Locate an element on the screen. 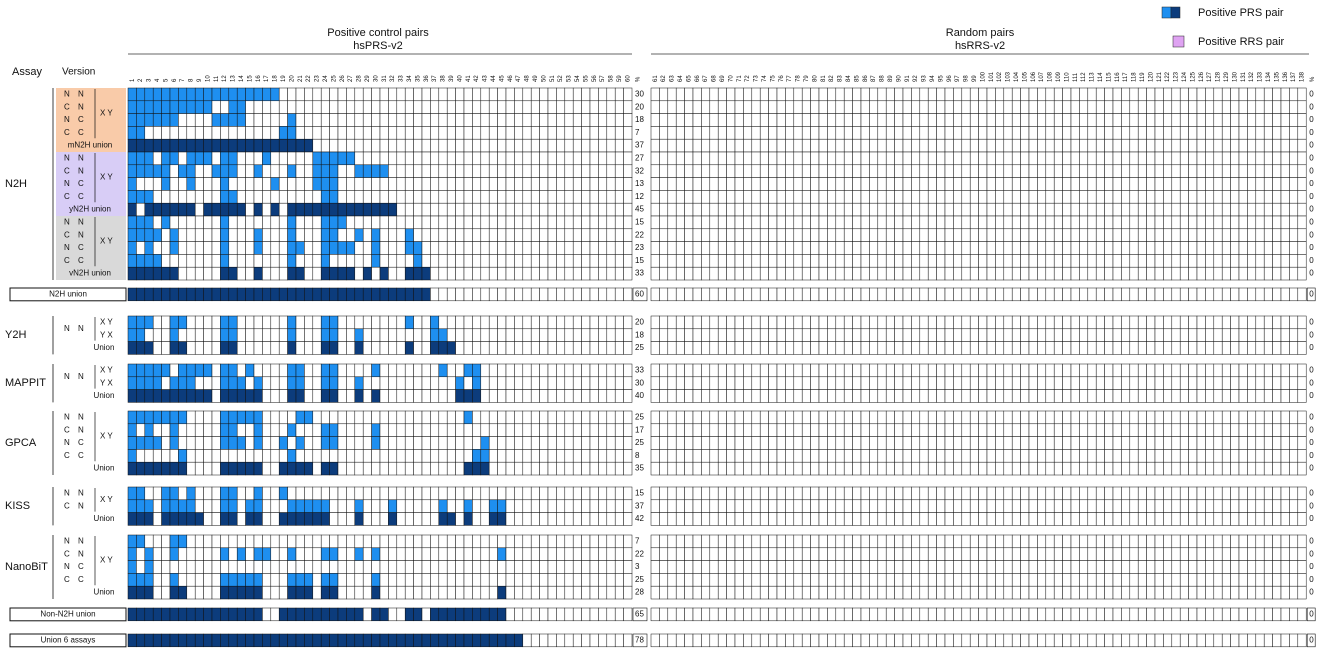 This screenshot has height=650, width=1317. pair-label: 99 is located at coordinates (975, 78).